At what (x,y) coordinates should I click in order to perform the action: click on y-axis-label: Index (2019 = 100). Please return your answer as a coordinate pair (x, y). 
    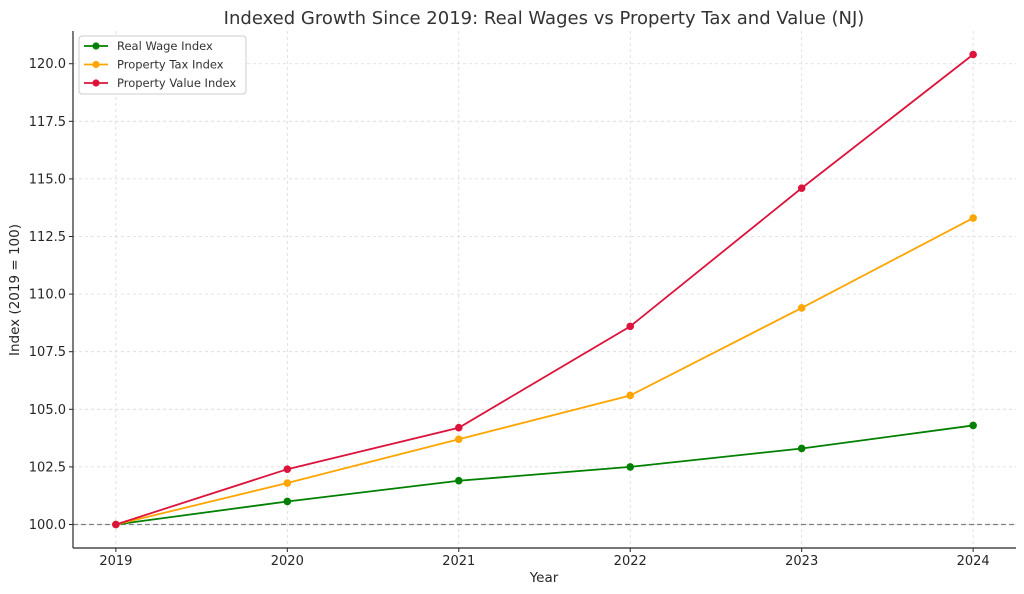
    Looking at the image, I should click on (15, 290).